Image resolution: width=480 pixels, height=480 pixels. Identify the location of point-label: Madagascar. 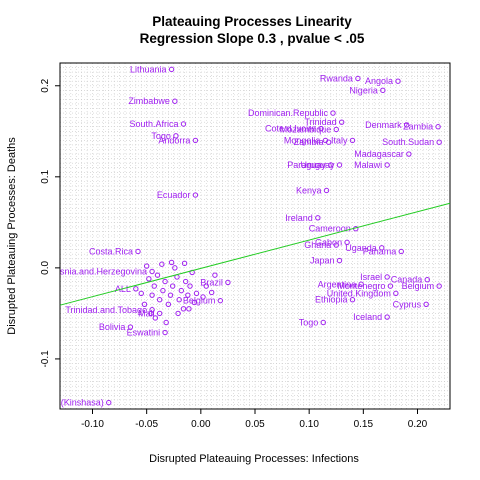
(379, 154).